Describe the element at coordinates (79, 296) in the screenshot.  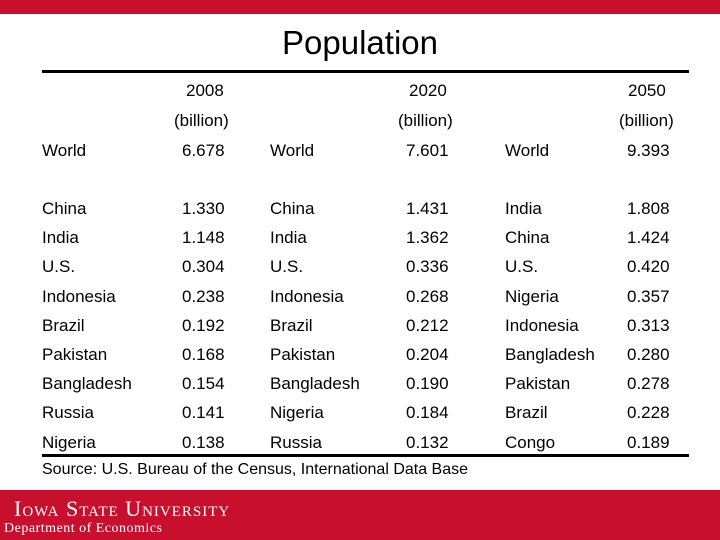
I see `country-2008: Indonesia` at that location.